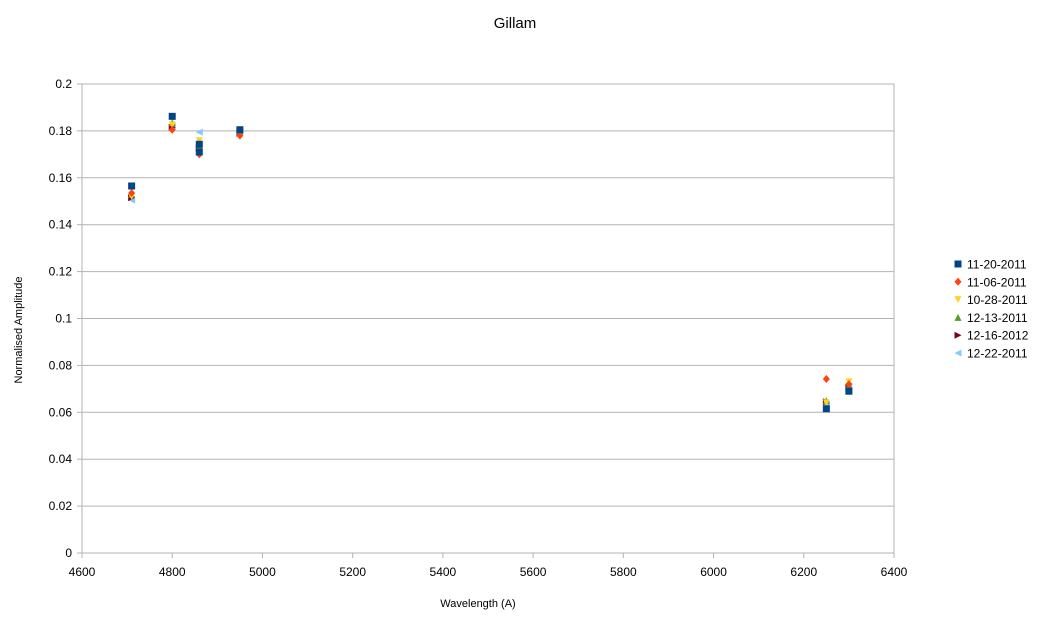 Image resolution: width=1038 pixels, height=621 pixels. I want to click on y-tick-label: 0.2, so click(63, 84).